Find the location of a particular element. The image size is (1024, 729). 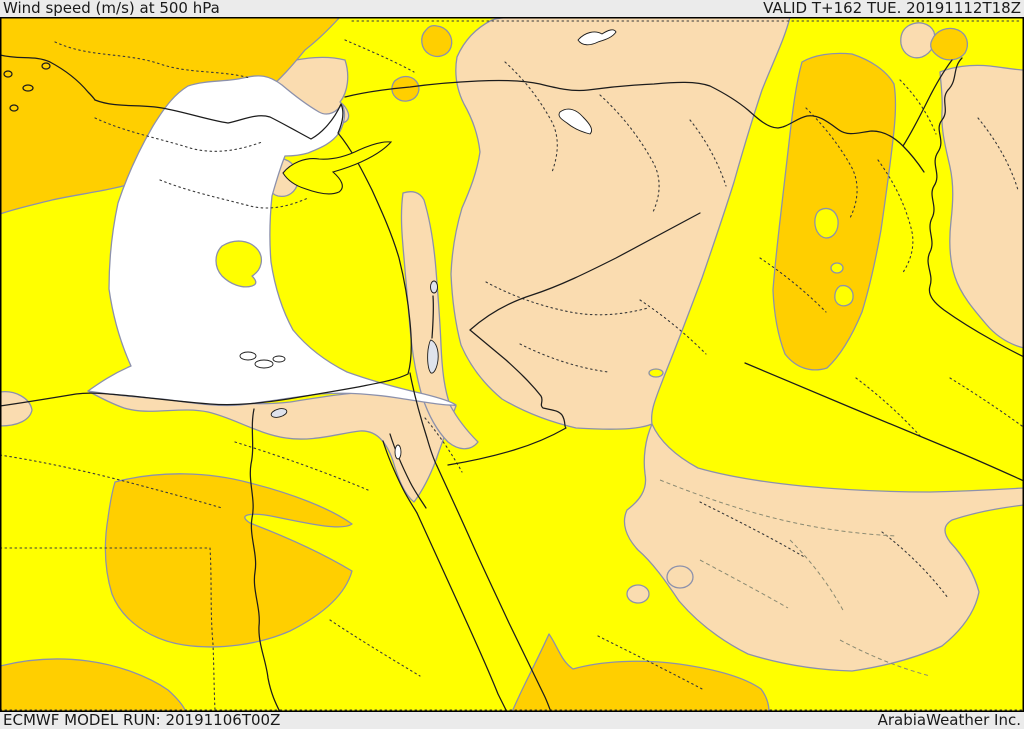

high-band-egypt is located at coordinates (228, 560).